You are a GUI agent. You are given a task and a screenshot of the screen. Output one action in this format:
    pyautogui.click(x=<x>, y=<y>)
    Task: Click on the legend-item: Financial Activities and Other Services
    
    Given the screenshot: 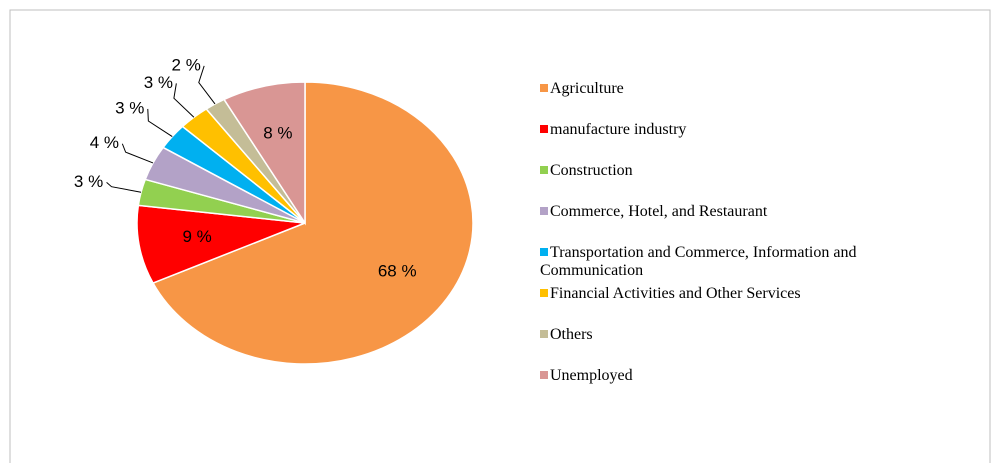 What is the action you would take?
    pyautogui.click(x=740, y=294)
    